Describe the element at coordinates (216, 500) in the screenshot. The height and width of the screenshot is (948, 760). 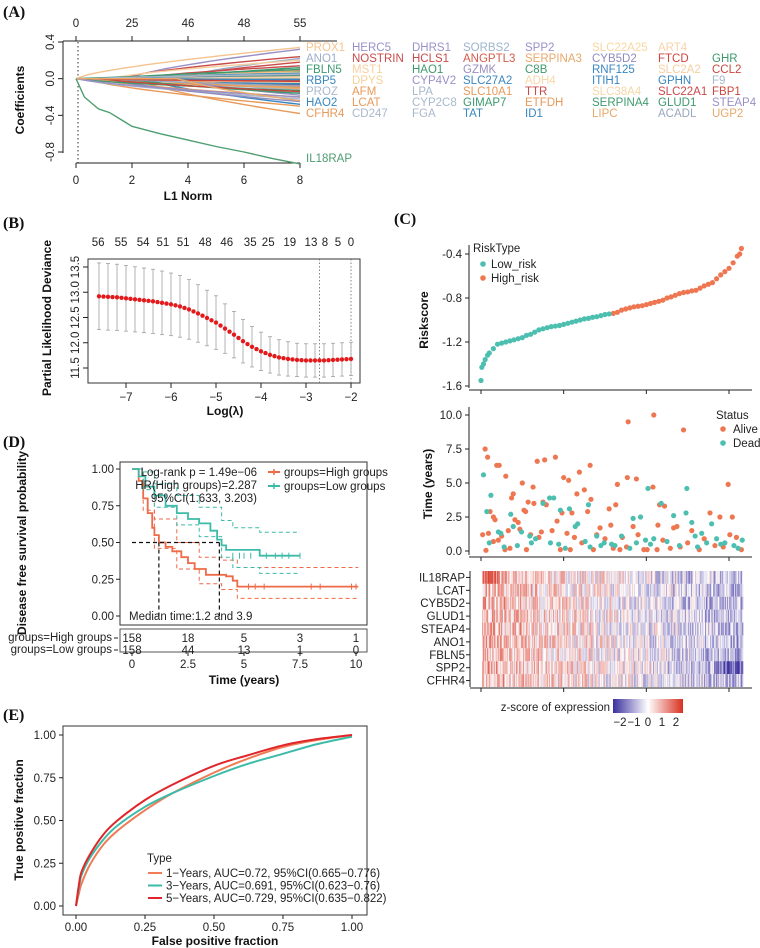
I see `ci-upper-line` at that location.